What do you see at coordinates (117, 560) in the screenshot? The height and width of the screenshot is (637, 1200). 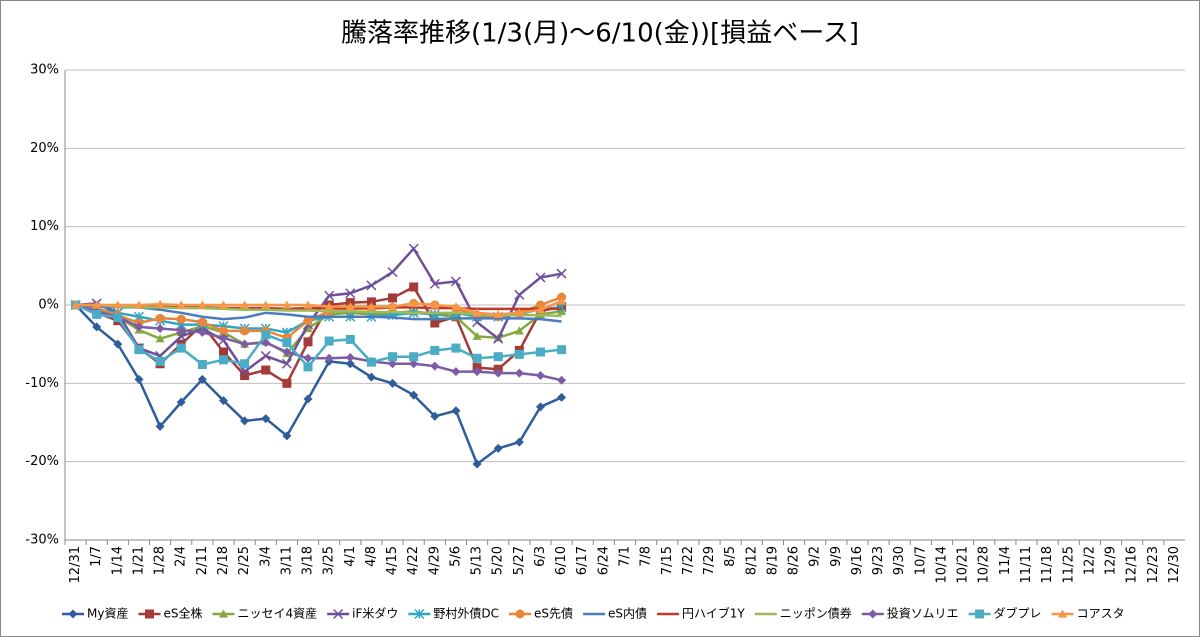 I see `x-tick-label: 1/14` at bounding box center [117, 560].